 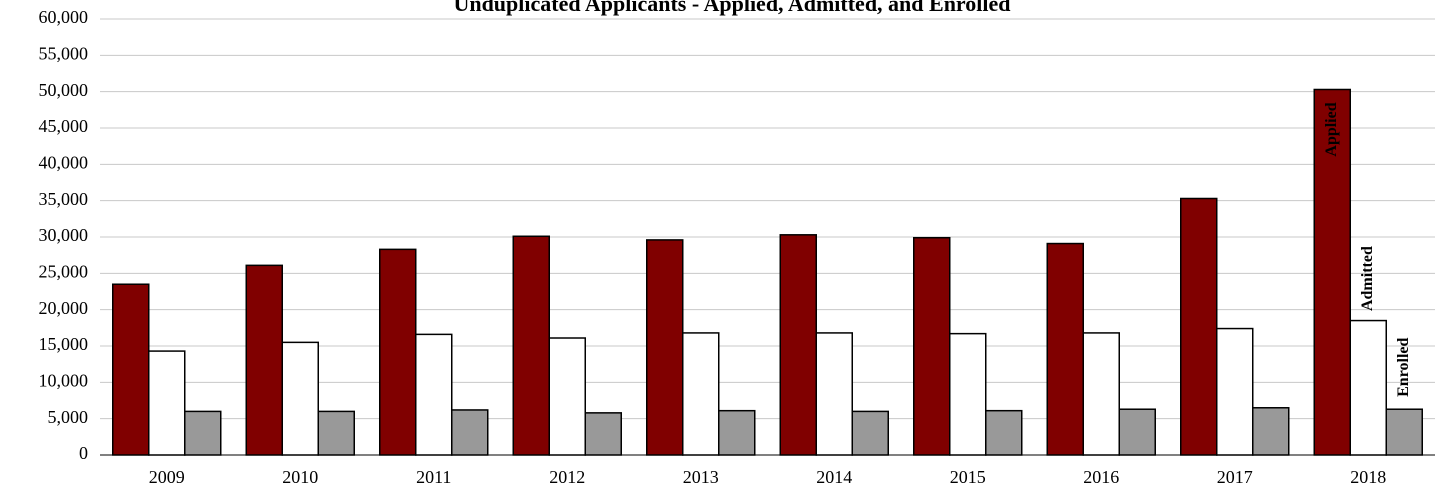 I want to click on y-tick-label: 15,000, so click(x=64, y=344).